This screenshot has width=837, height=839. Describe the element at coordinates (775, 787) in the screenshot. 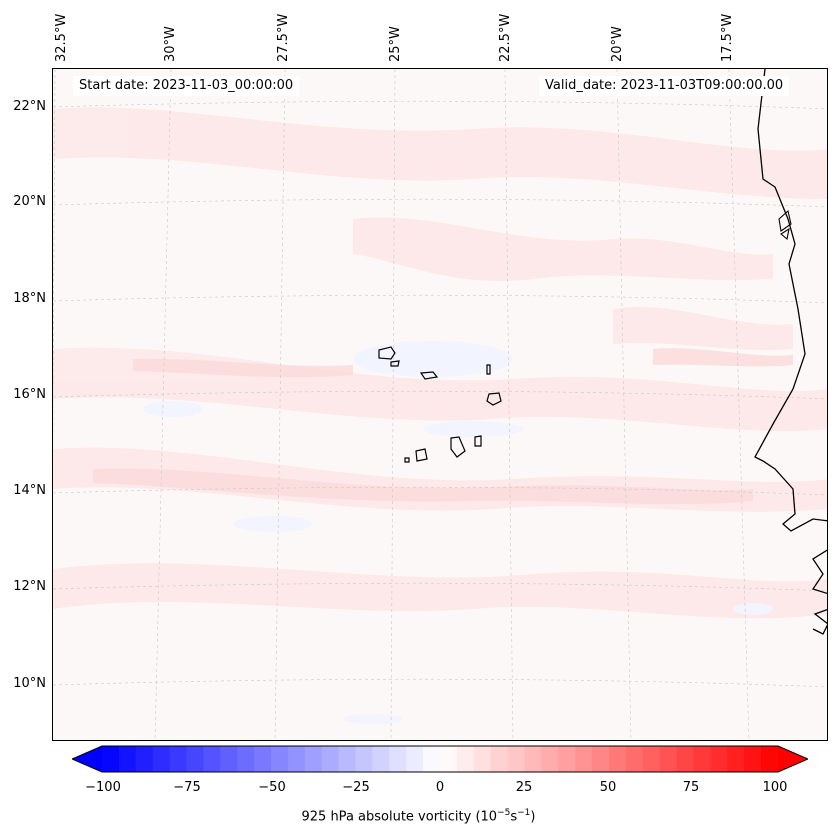

I see `colorbar-tick-label: 100` at that location.